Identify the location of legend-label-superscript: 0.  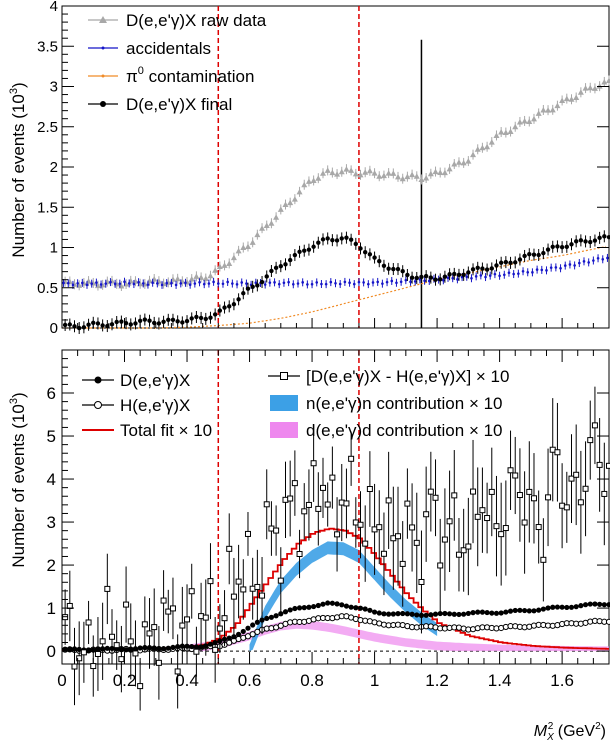
(141, 71).